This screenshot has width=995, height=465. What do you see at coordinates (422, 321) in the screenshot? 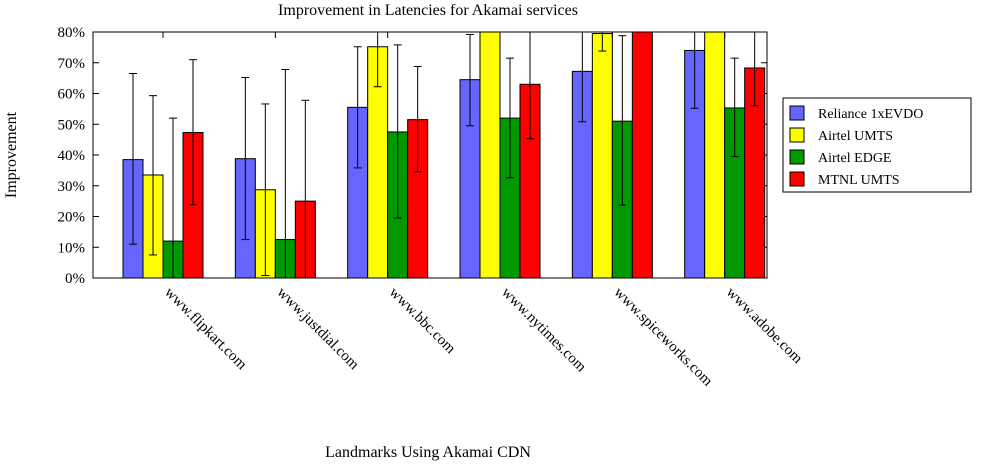
I see `x-tick-label: www.bbc.com` at bounding box center [422, 321].